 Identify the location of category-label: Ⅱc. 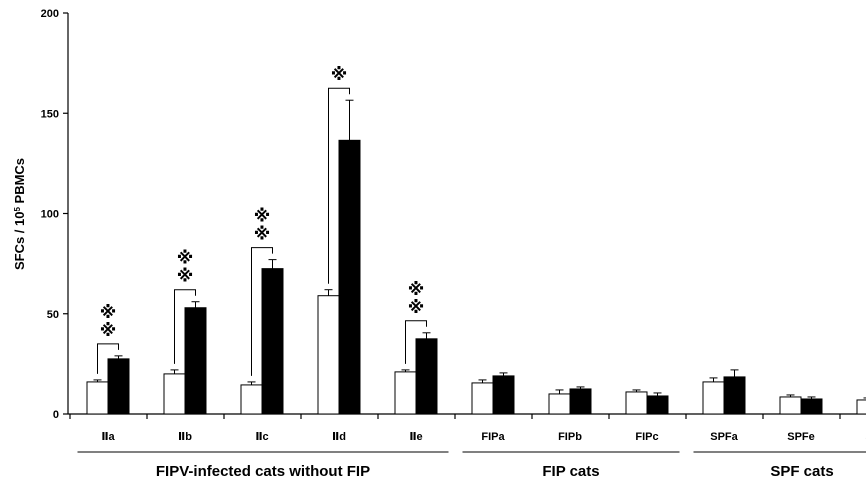
(261, 437).